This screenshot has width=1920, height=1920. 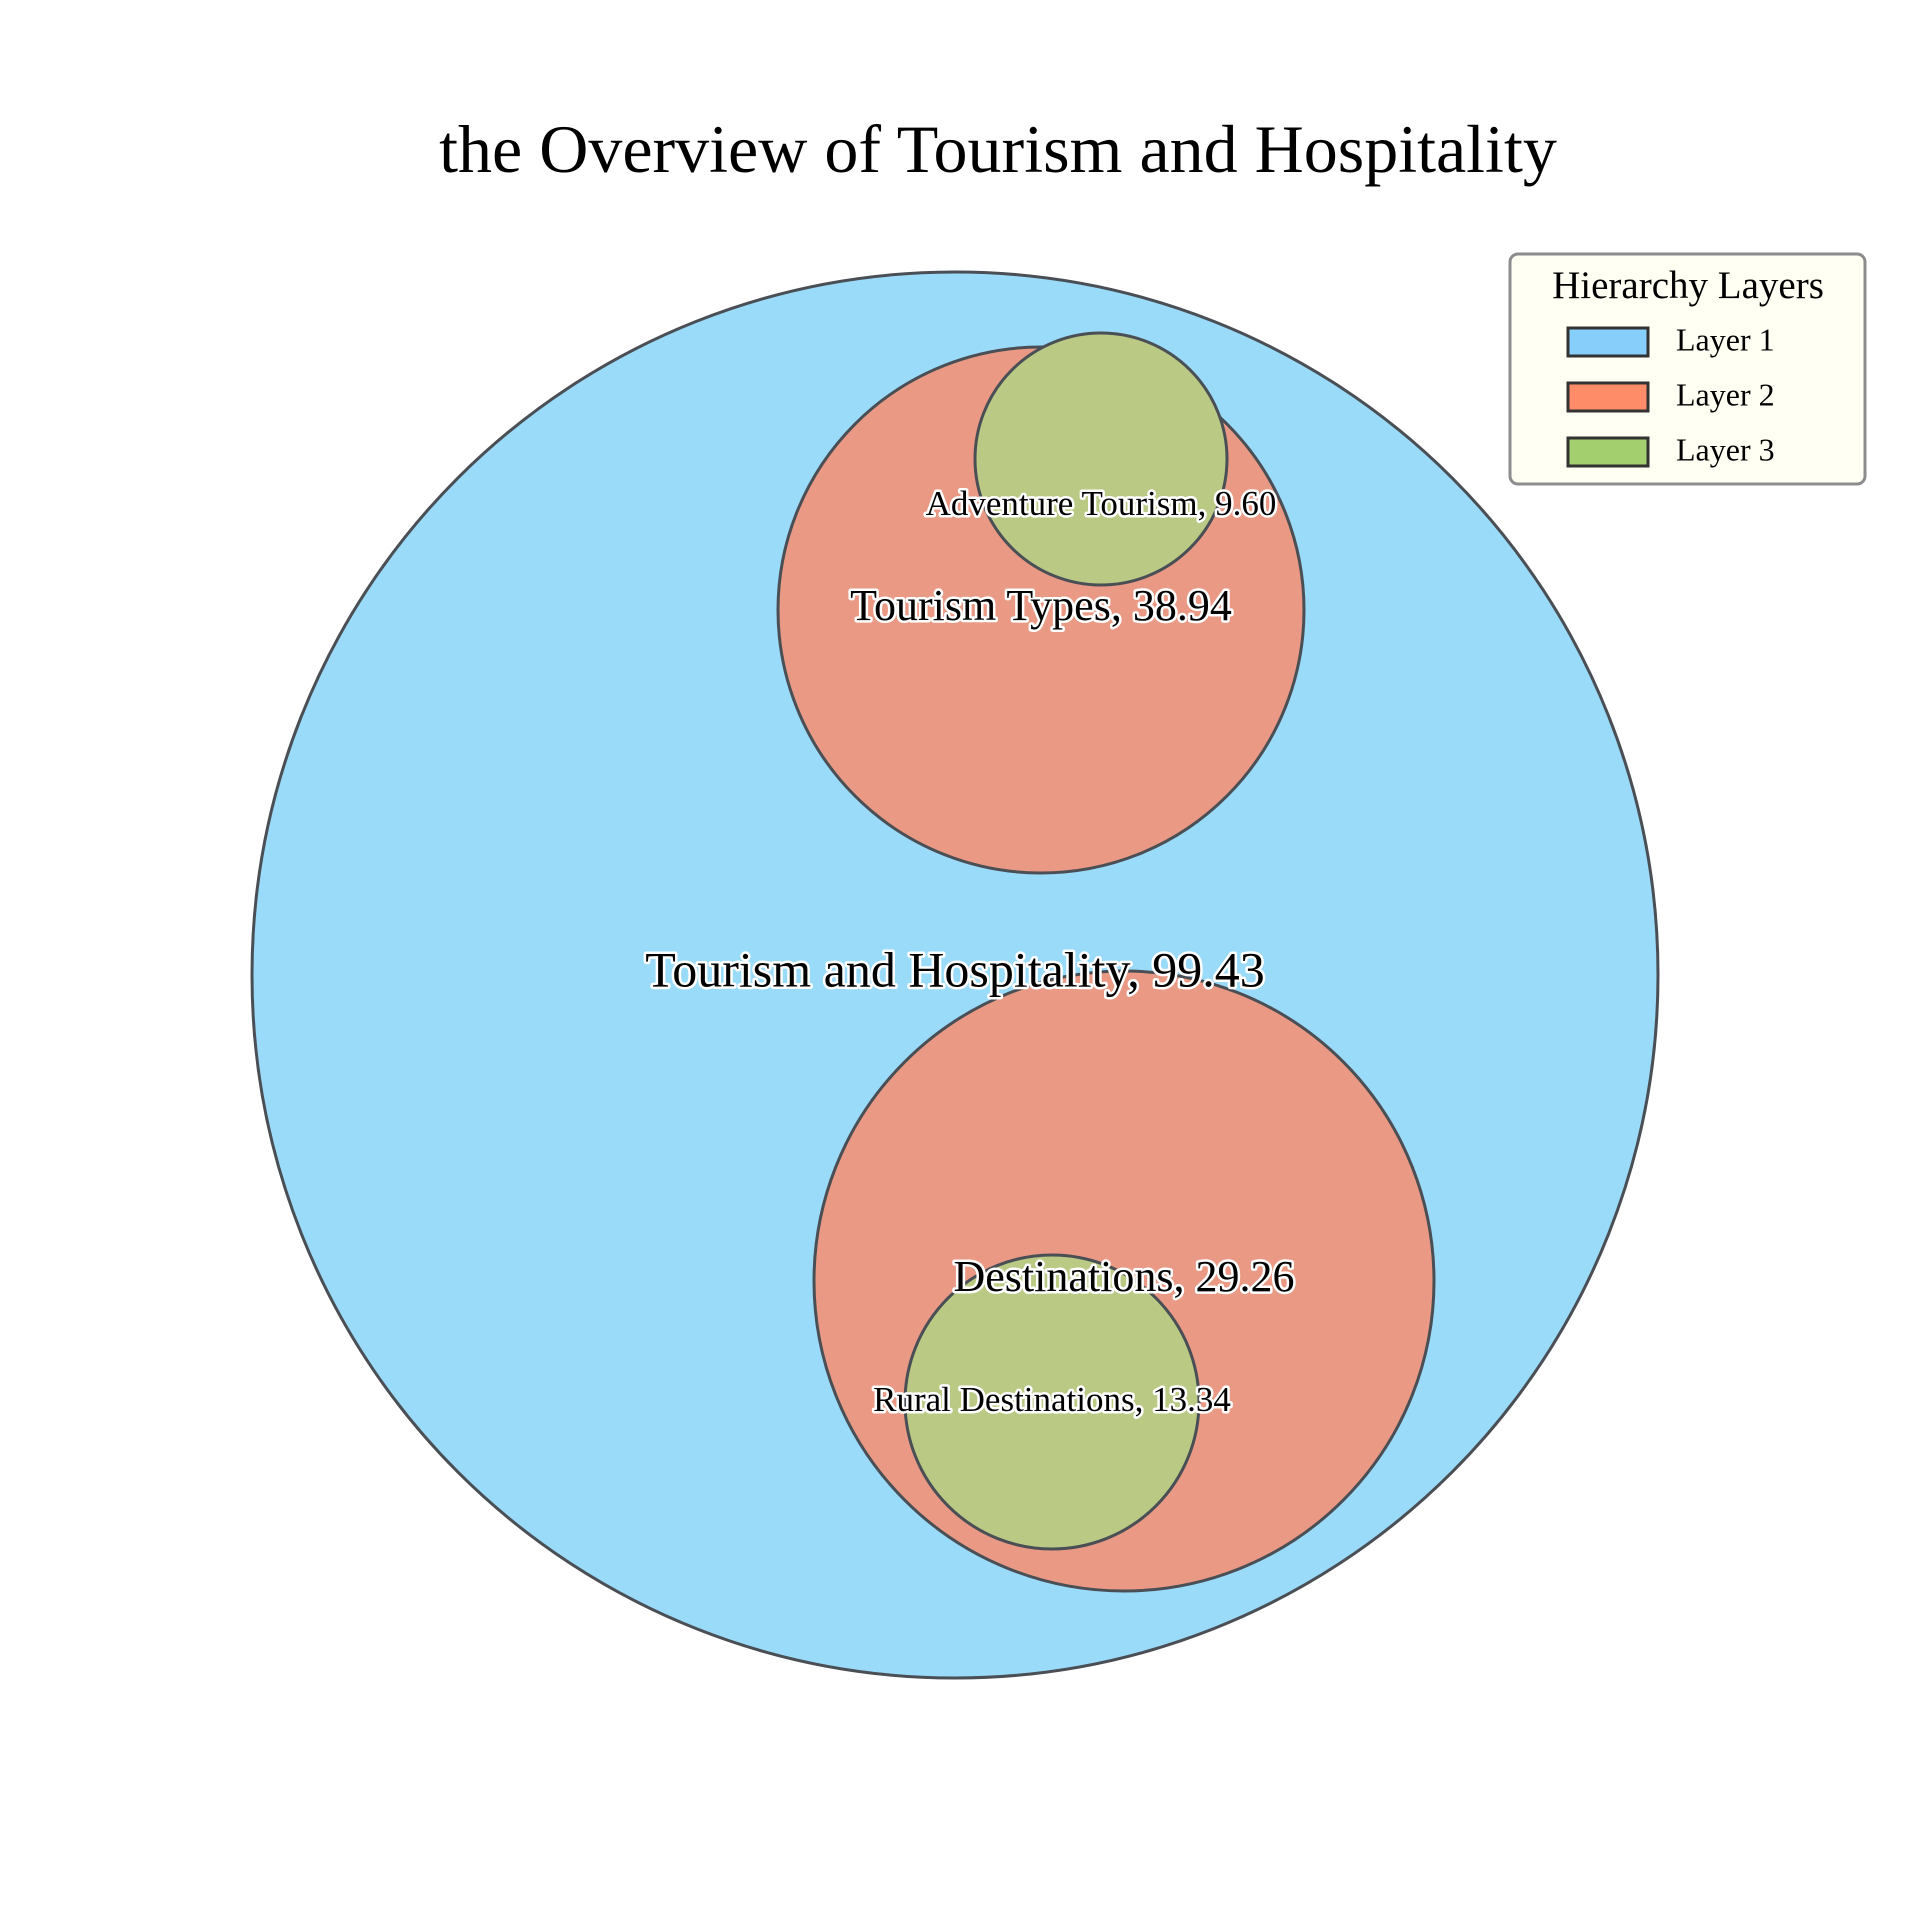 What do you see at coordinates (1670, 394) in the screenshot?
I see `legend-entries: Layer 1 Layer 2 Layer 3` at bounding box center [1670, 394].